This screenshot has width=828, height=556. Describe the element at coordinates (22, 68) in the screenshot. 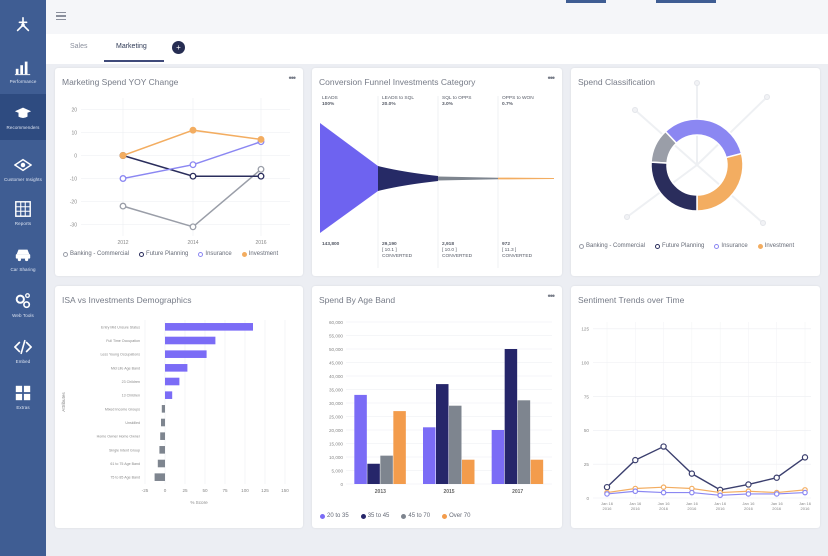

I see `bar-chart-icon` at that location.